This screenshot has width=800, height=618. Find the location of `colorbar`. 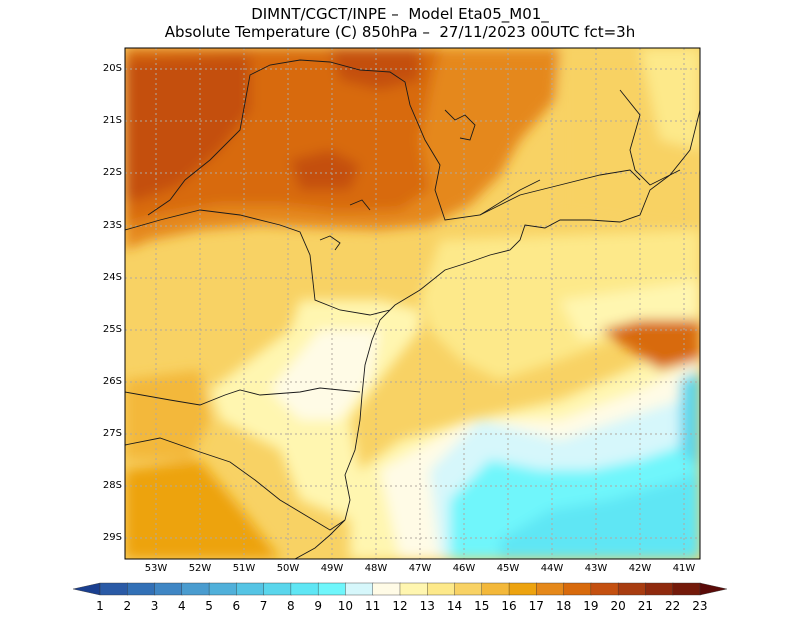

colorbar is located at coordinates (399, 589).